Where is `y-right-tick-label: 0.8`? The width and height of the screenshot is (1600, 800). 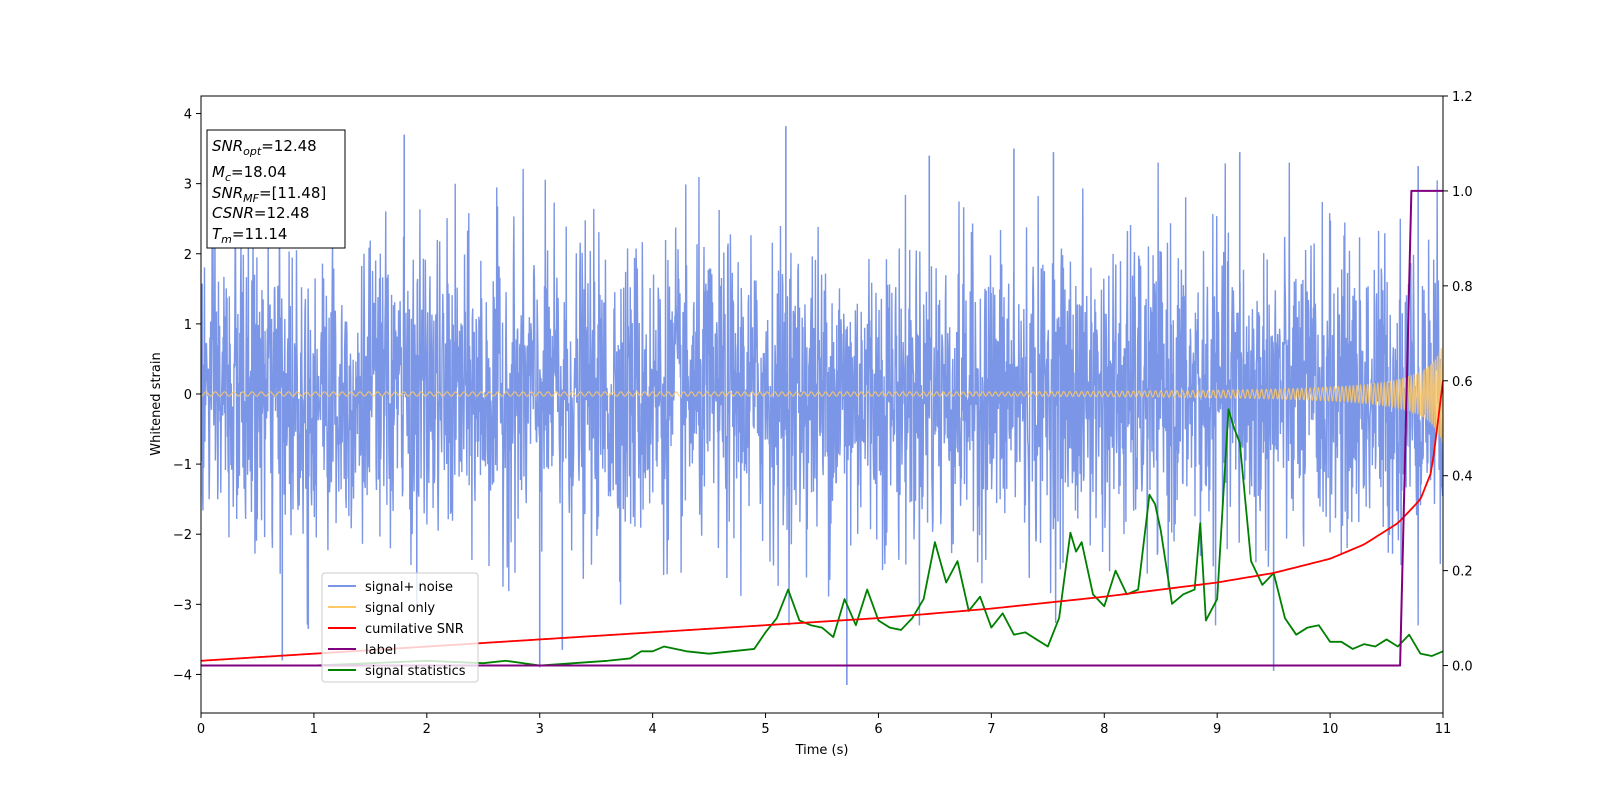
y-right-tick-label: 0.8 is located at coordinates (1462, 287).